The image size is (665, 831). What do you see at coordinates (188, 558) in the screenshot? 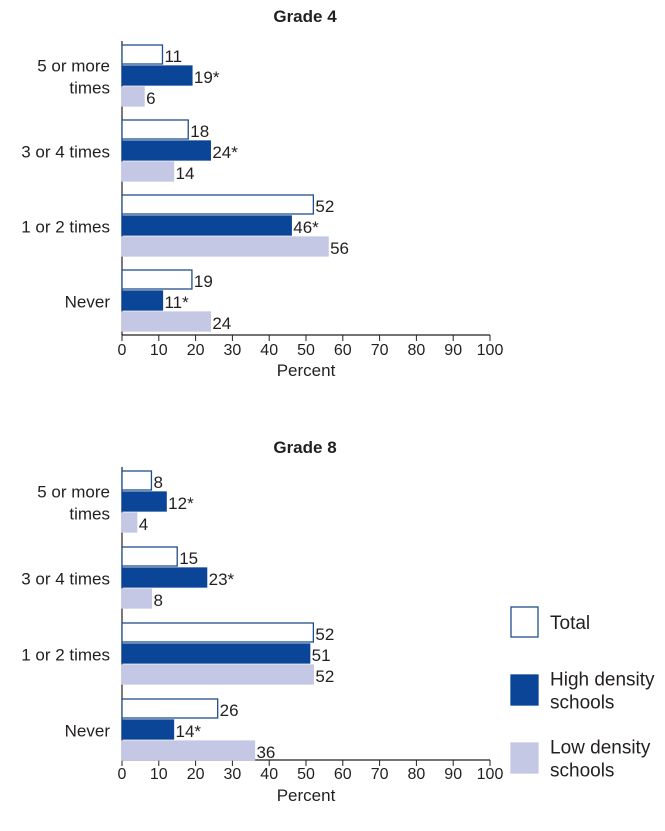
I see `data-label: 15` at bounding box center [188, 558].